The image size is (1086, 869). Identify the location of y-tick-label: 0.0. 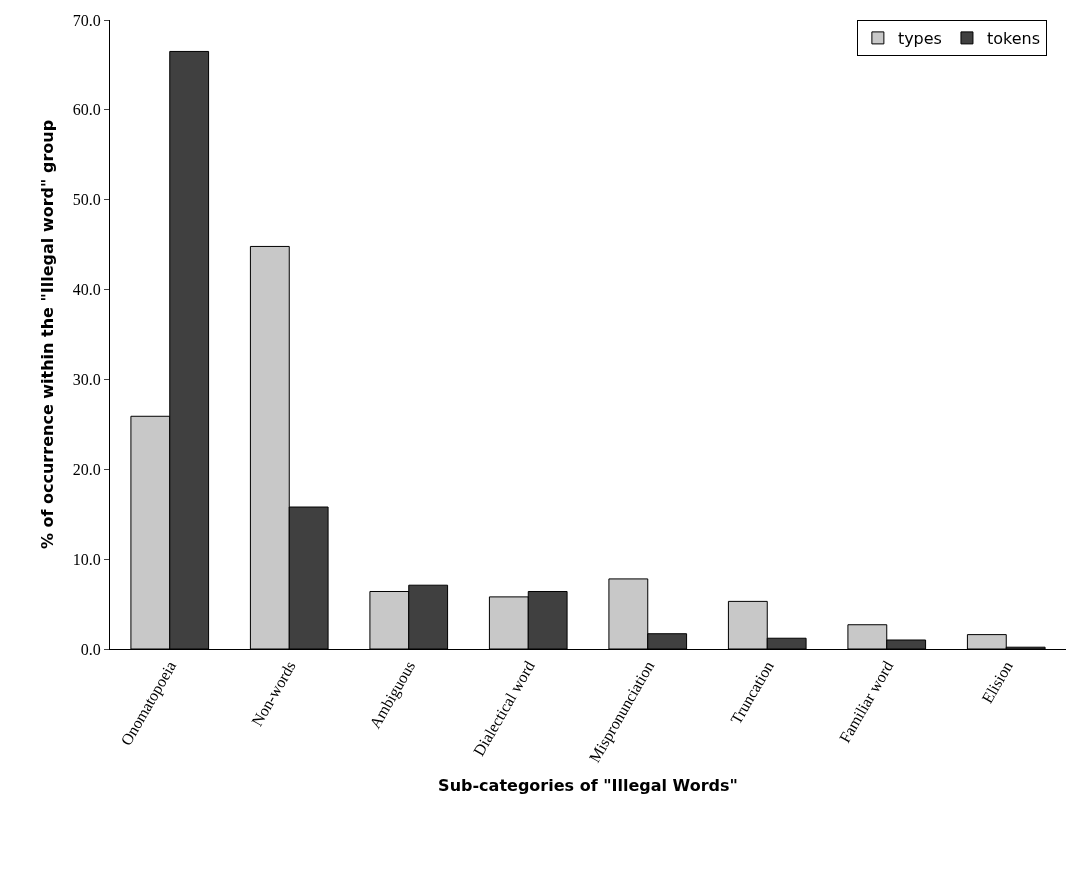
(90, 649).